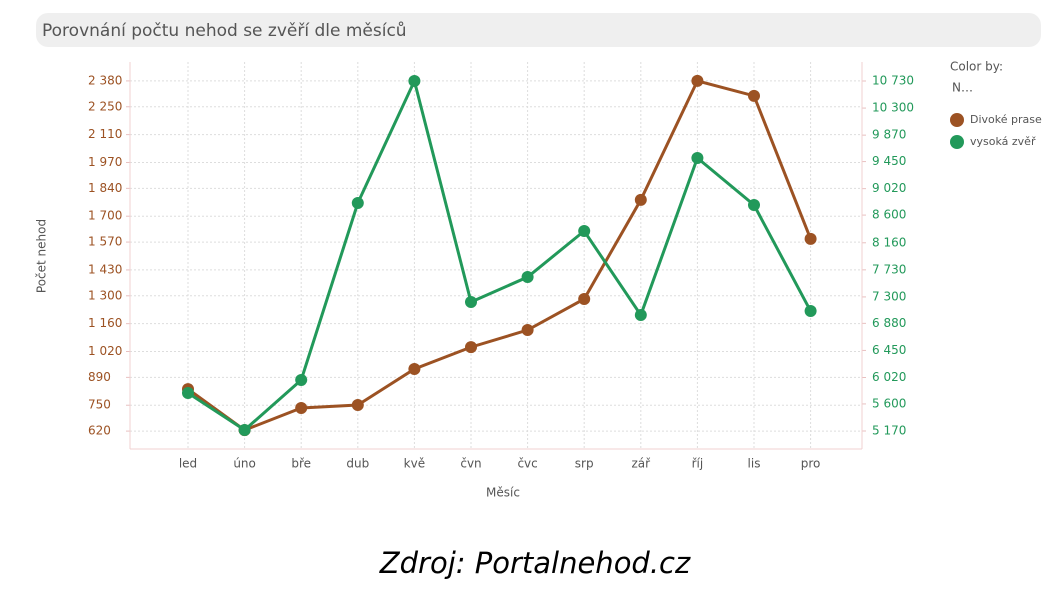 This screenshot has height=599, width=1059. Describe the element at coordinates (470, 464) in the screenshot. I see `x-tick-label: čvn` at that location.